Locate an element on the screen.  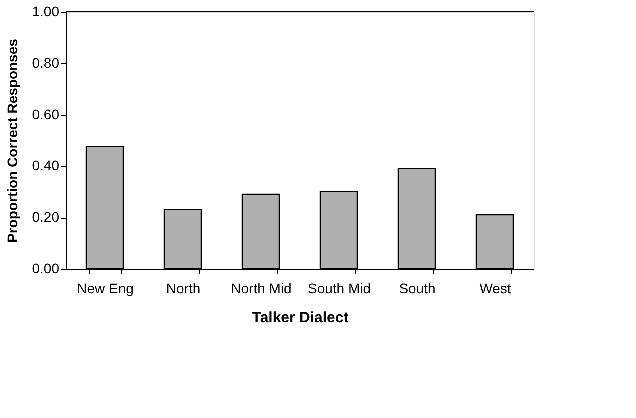
y-tick-label: 0.80 is located at coordinates (46, 62).